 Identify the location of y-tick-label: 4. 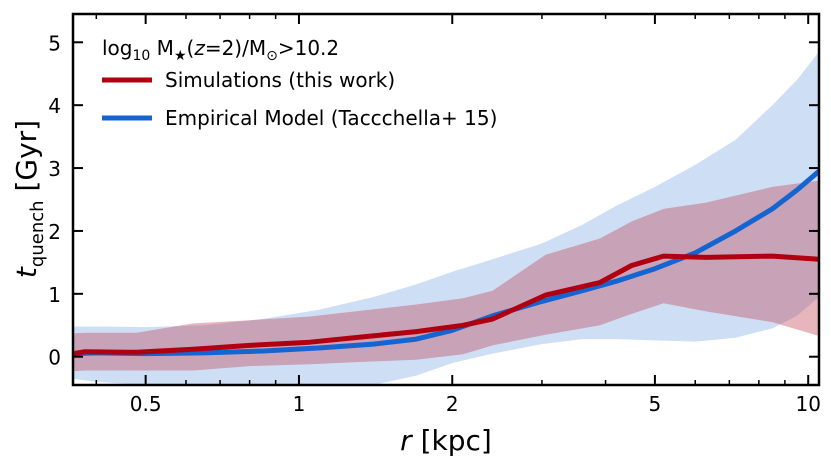
(54, 106).